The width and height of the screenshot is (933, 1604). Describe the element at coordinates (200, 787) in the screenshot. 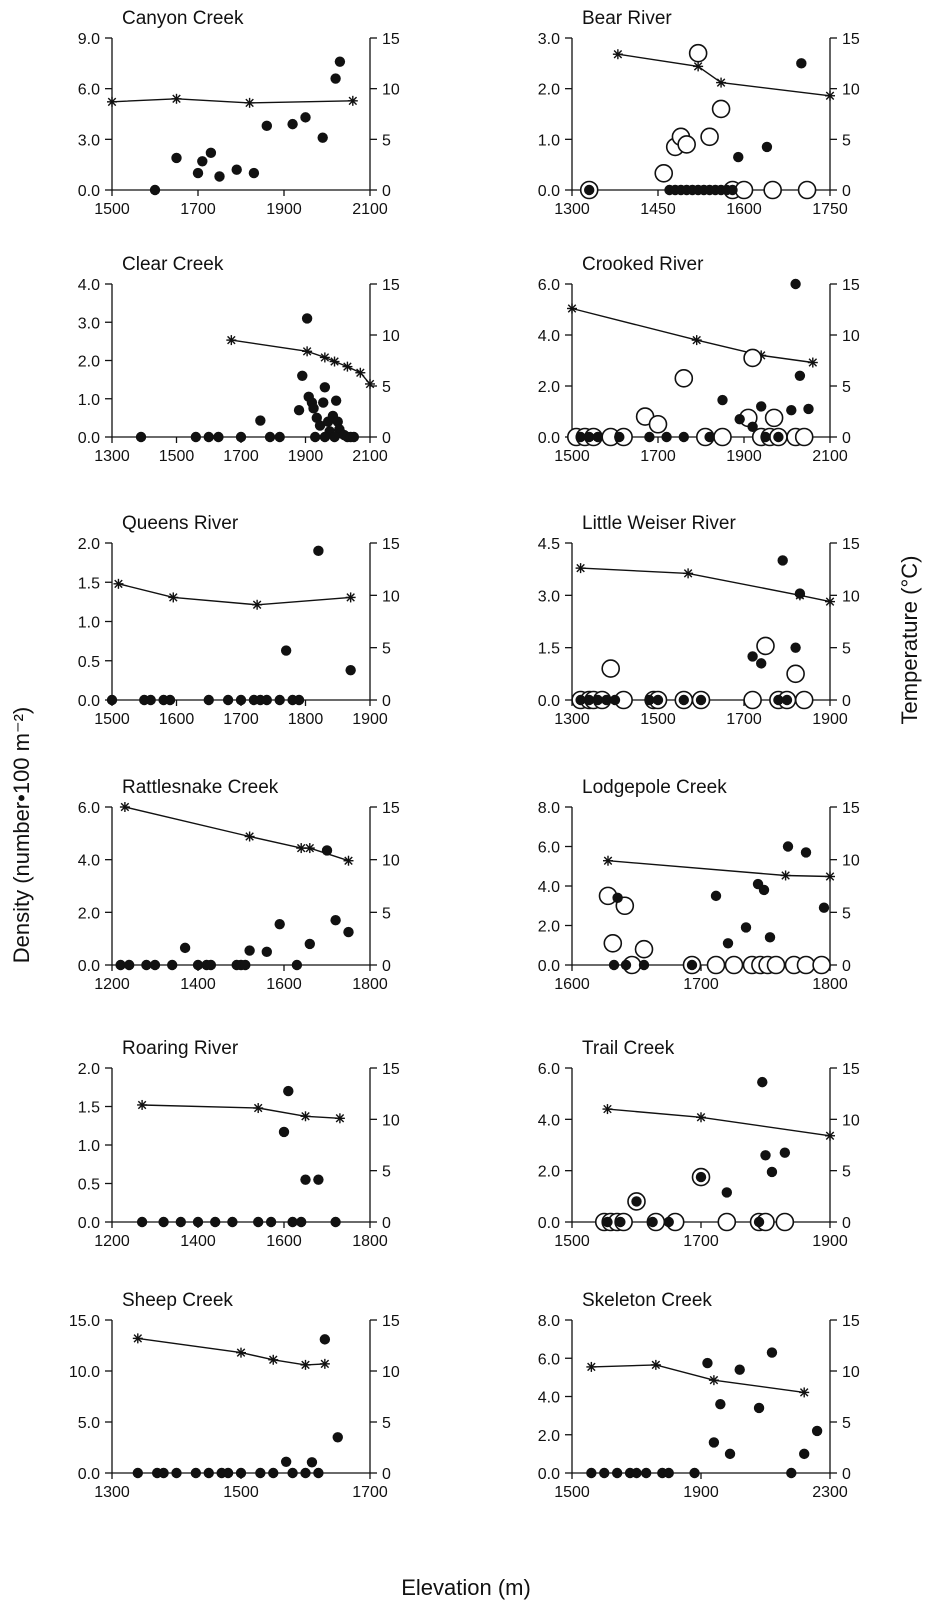

I see `panel-title: Rattlesnake Creek` at that location.